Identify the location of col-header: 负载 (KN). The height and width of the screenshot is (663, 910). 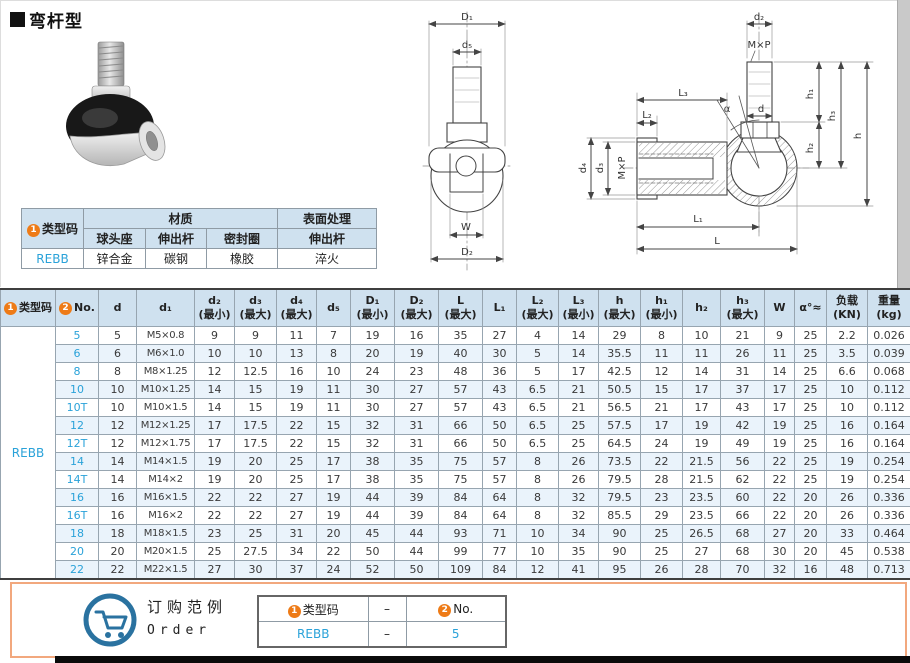
(847, 307).